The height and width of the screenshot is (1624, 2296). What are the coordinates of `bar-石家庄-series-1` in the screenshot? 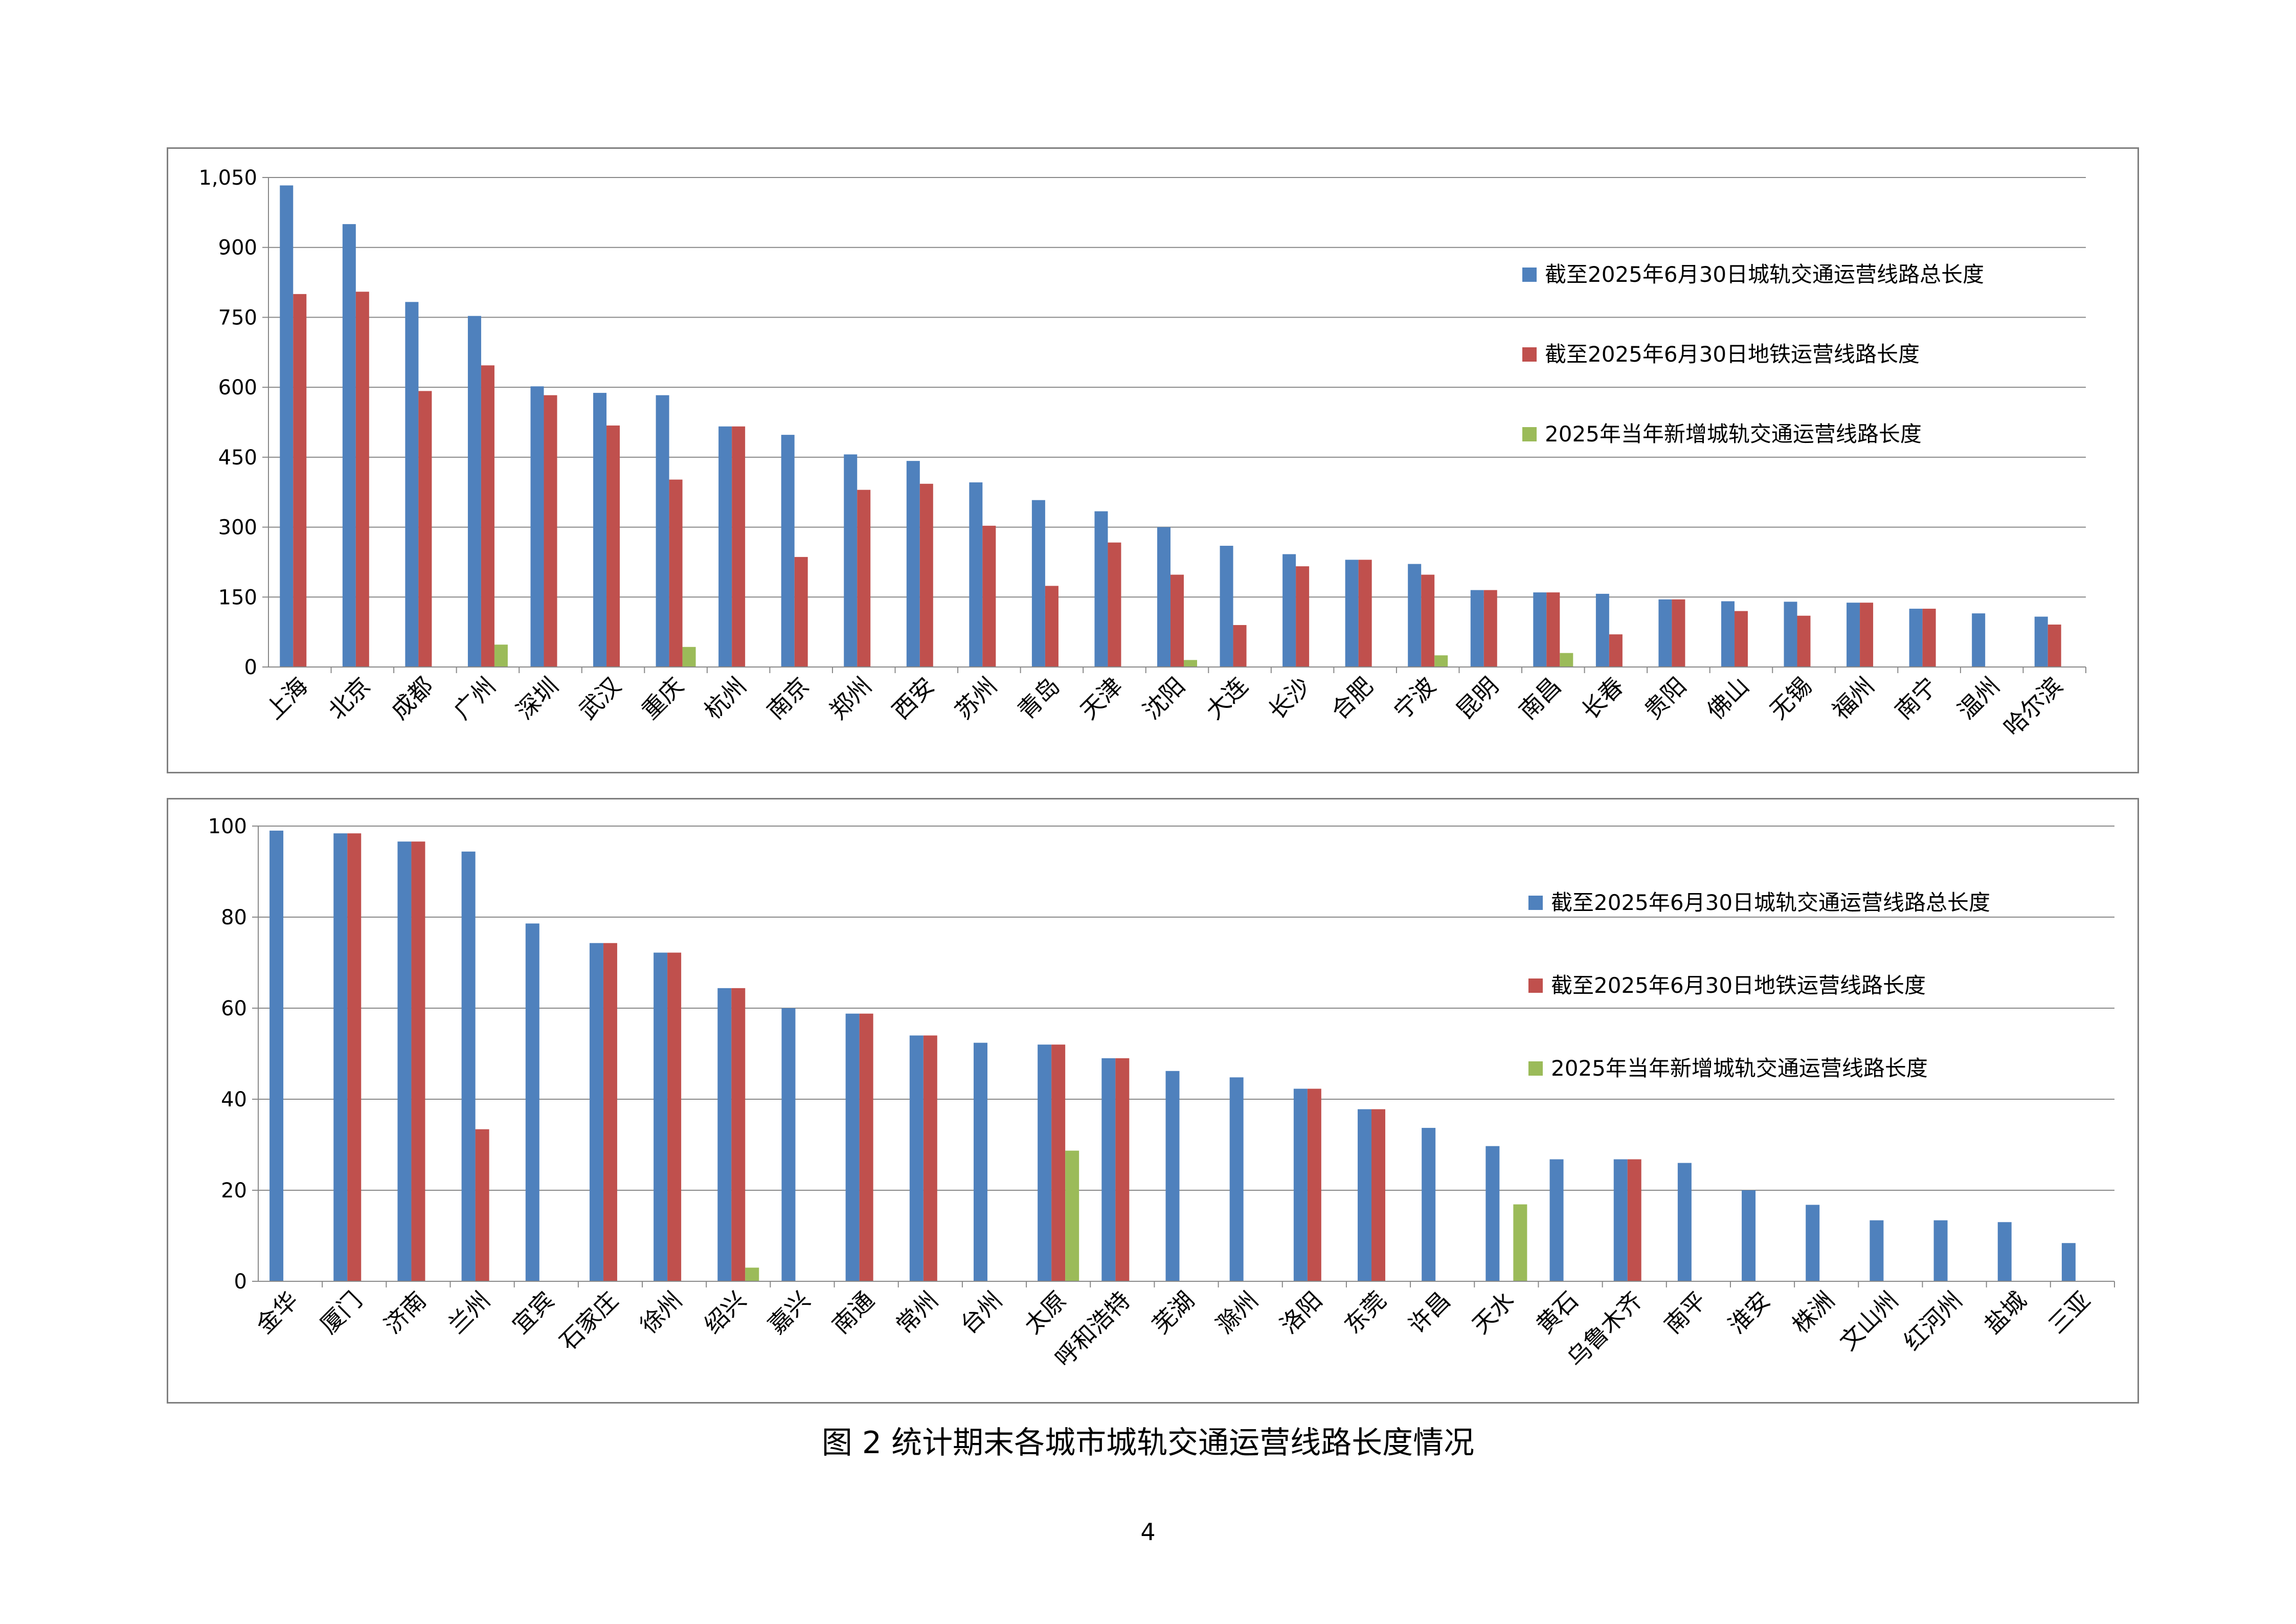 It's located at (596, 1112).